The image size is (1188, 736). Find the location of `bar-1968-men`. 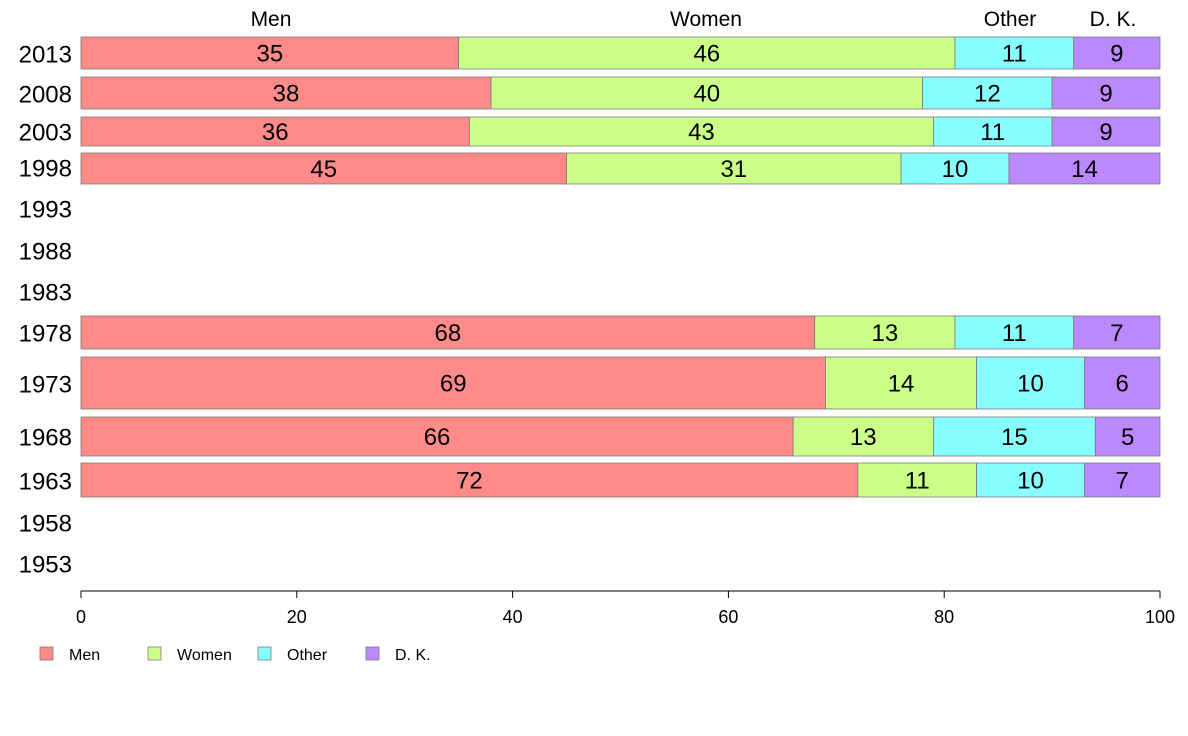

bar-1968-men is located at coordinates (437, 436).